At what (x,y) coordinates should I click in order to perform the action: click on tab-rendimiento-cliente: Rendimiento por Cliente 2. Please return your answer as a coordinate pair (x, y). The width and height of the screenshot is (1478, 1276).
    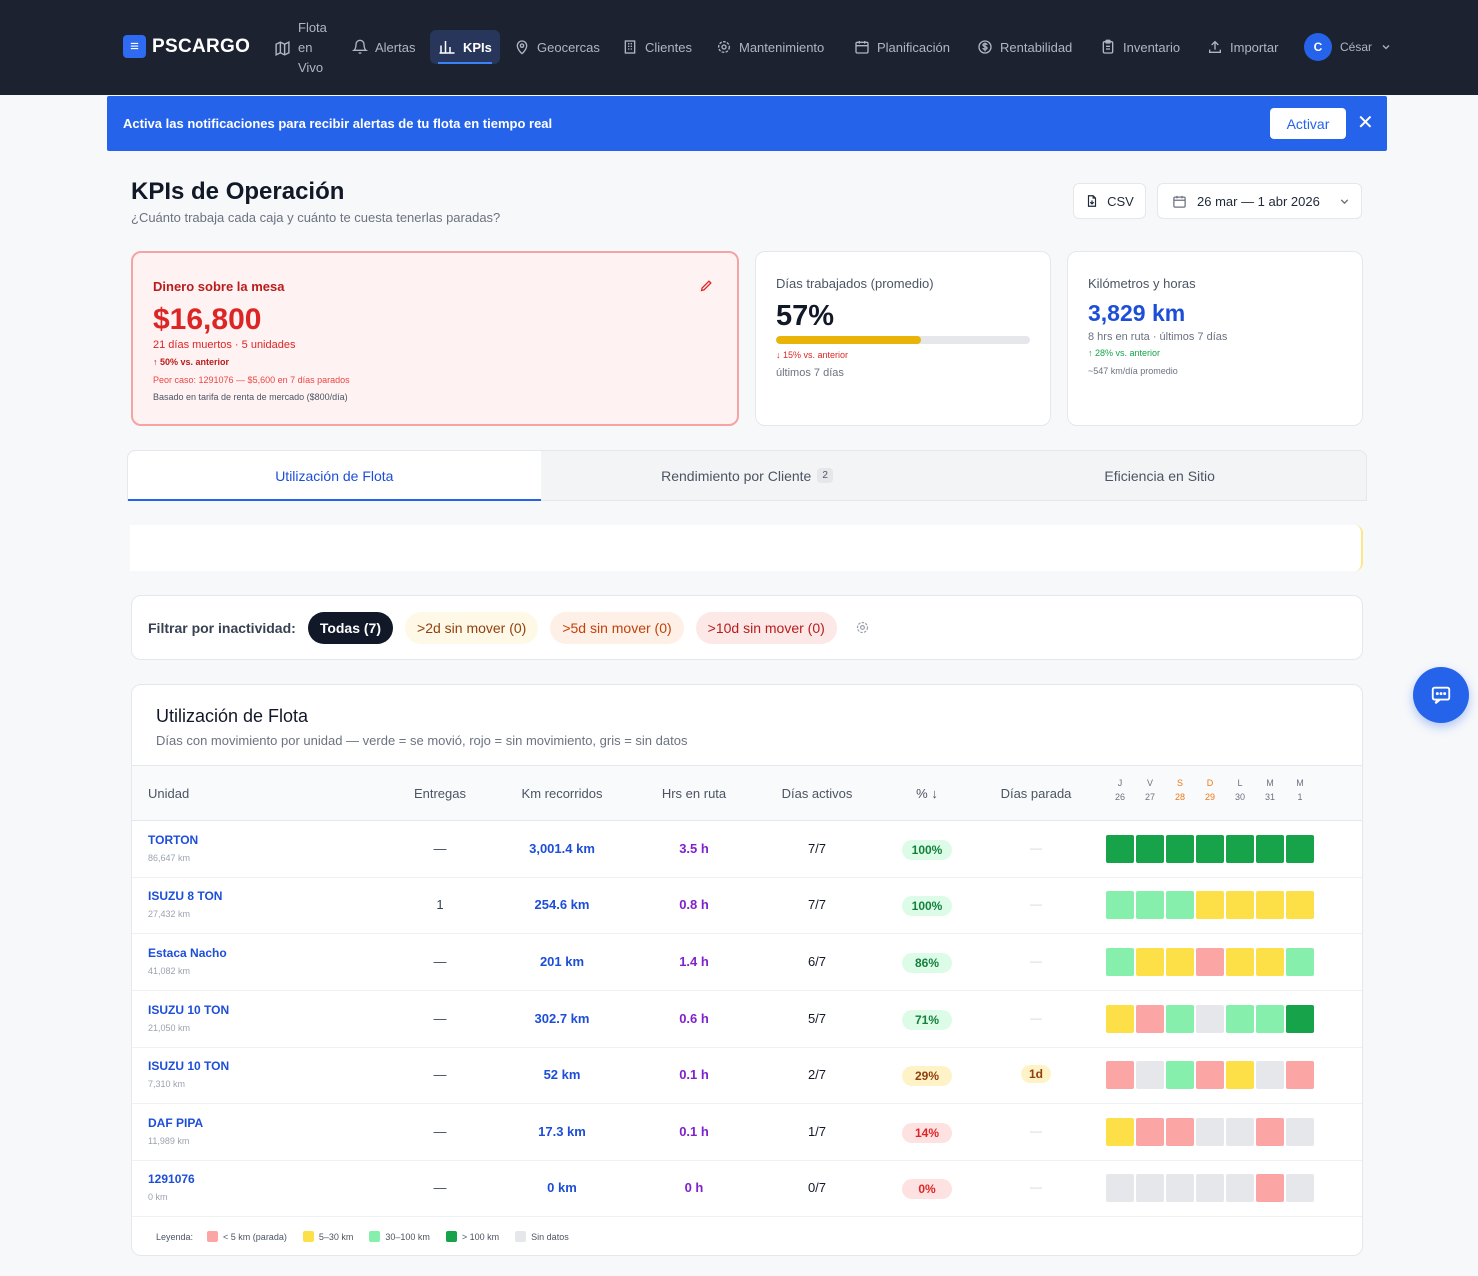
    Looking at the image, I should click on (747, 475).